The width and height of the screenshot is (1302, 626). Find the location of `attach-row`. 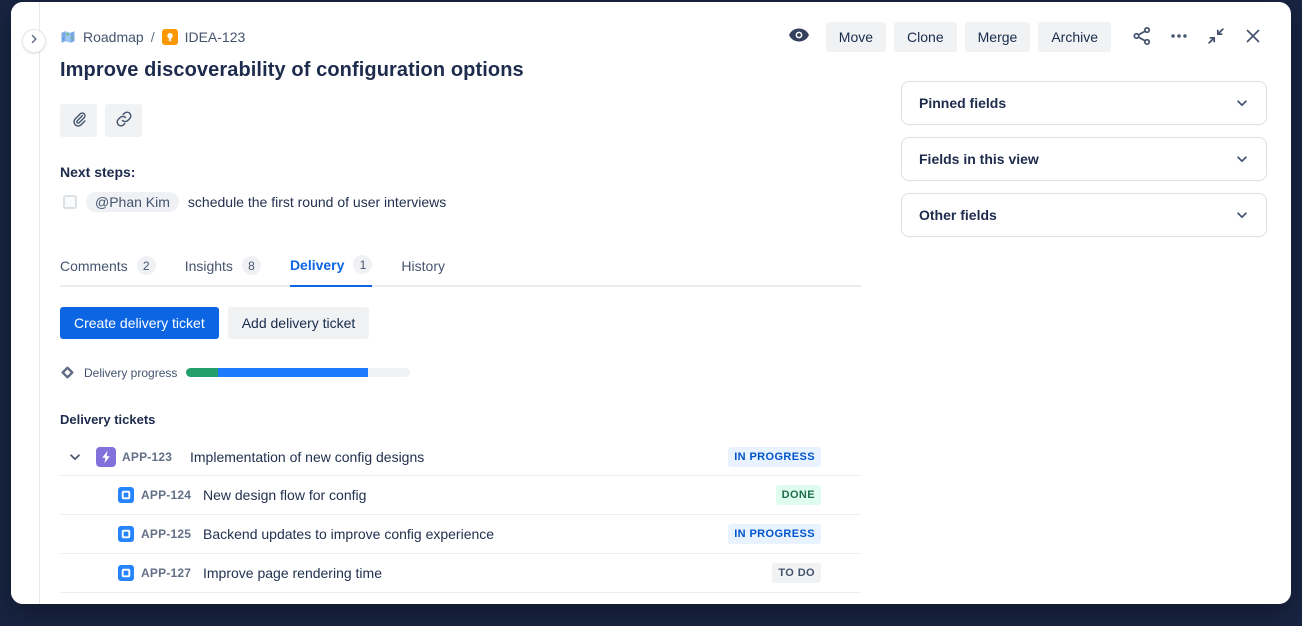

attach-row is located at coordinates (460, 120).